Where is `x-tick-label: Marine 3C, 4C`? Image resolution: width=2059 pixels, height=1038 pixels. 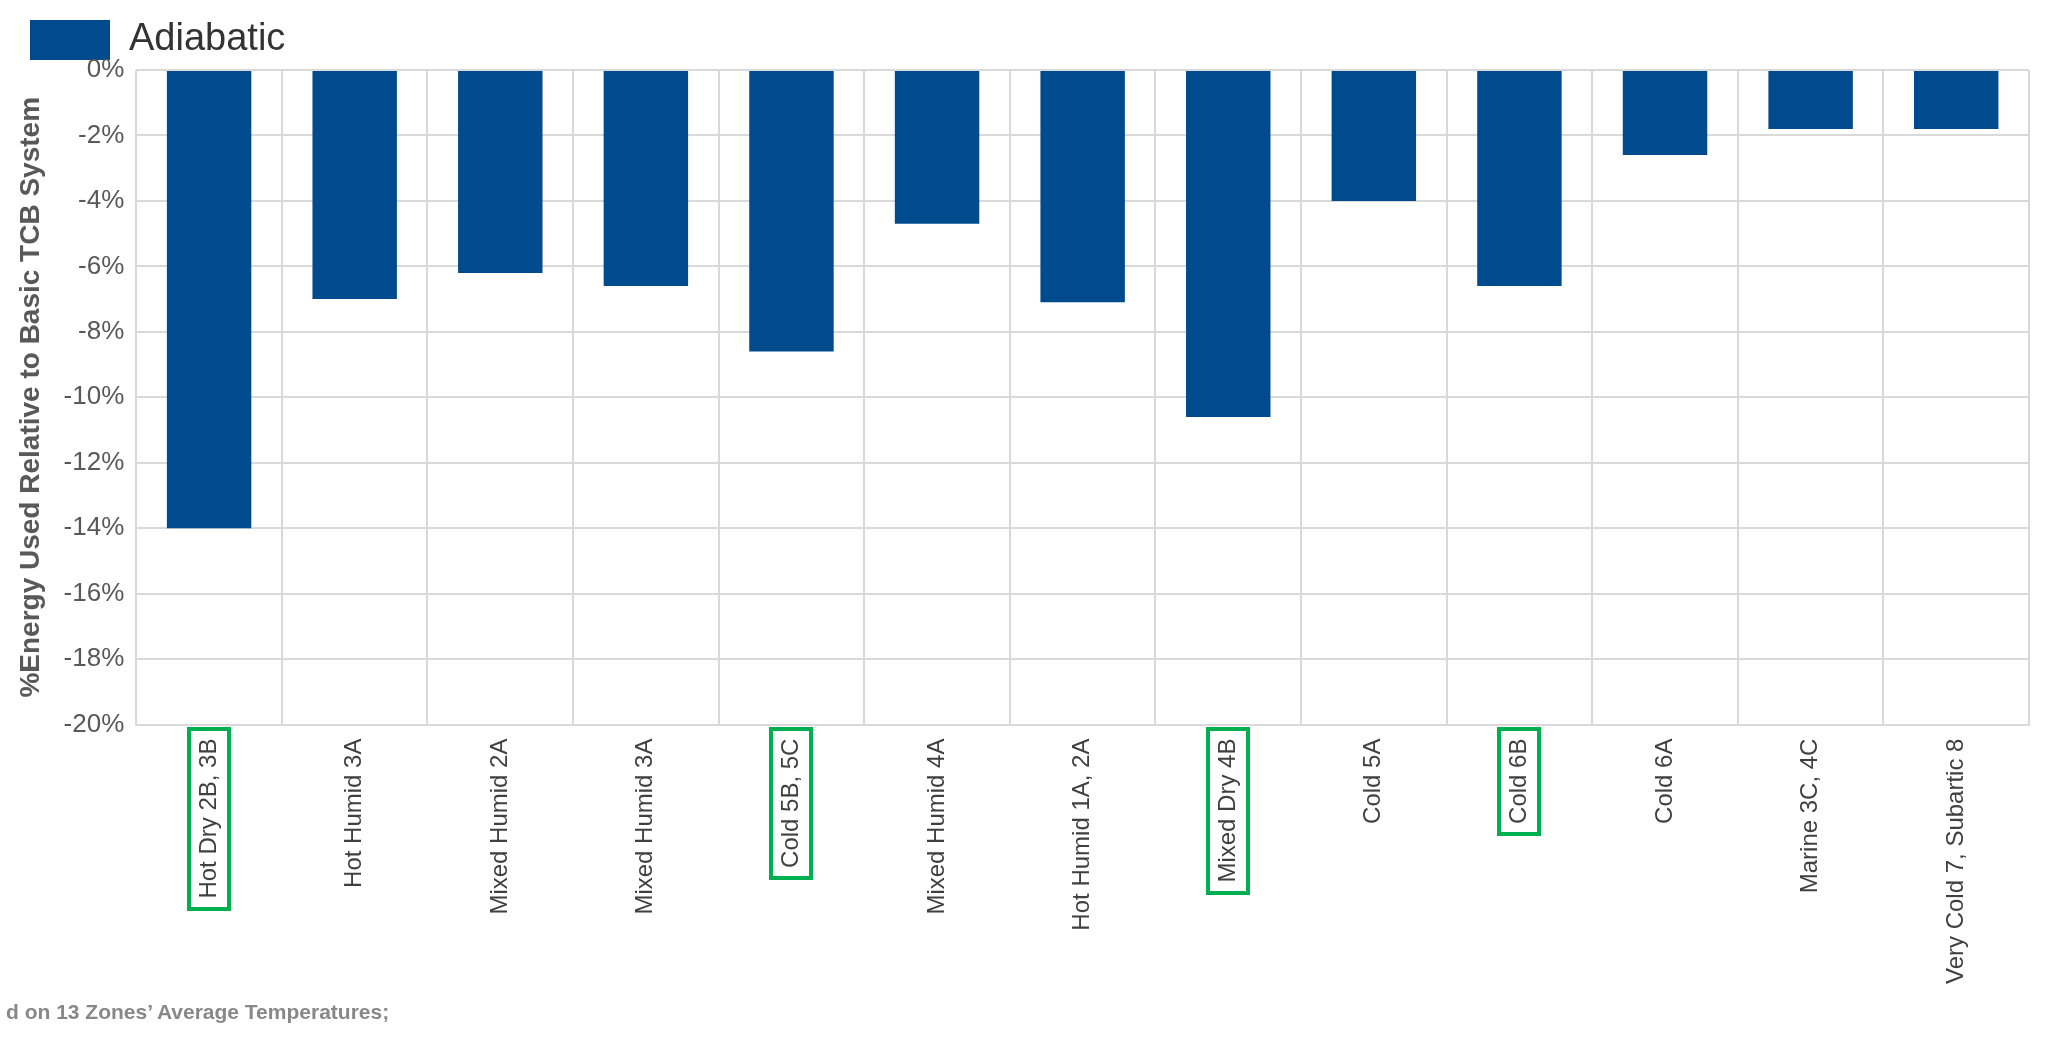 x-tick-label: Marine 3C, 4C is located at coordinates (1809, 816).